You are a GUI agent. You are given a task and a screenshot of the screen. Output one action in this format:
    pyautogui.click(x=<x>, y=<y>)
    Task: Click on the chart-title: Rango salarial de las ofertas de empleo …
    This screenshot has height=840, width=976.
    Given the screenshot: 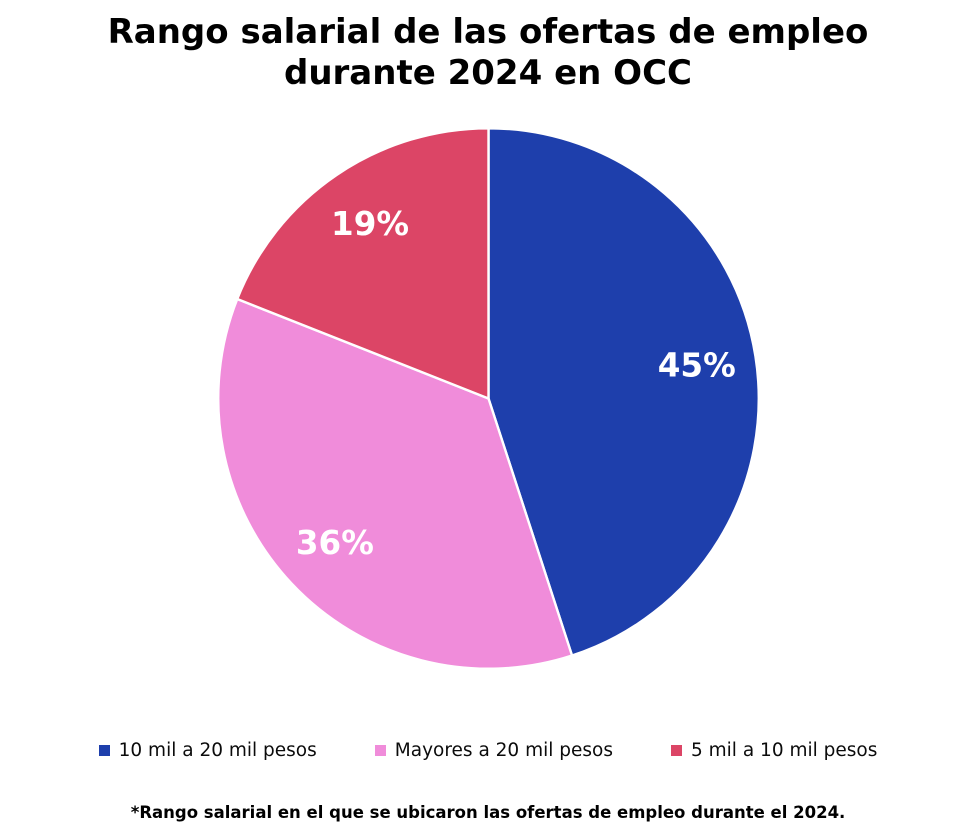 What is the action you would take?
    pyautogui.click(x=488, y=53)
    